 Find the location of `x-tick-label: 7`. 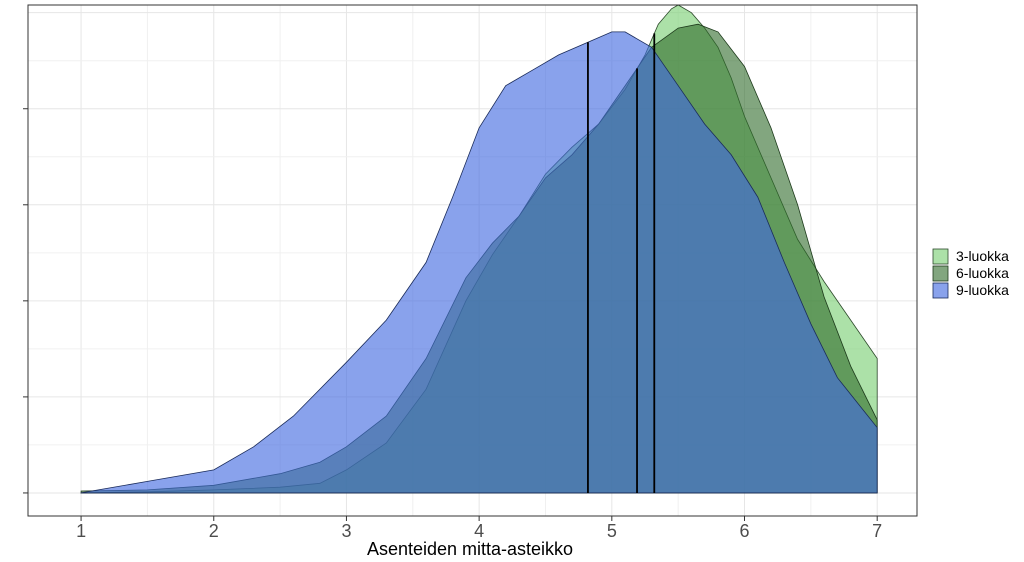

x-tick-label: 7 is located at coordinates (877, 531).